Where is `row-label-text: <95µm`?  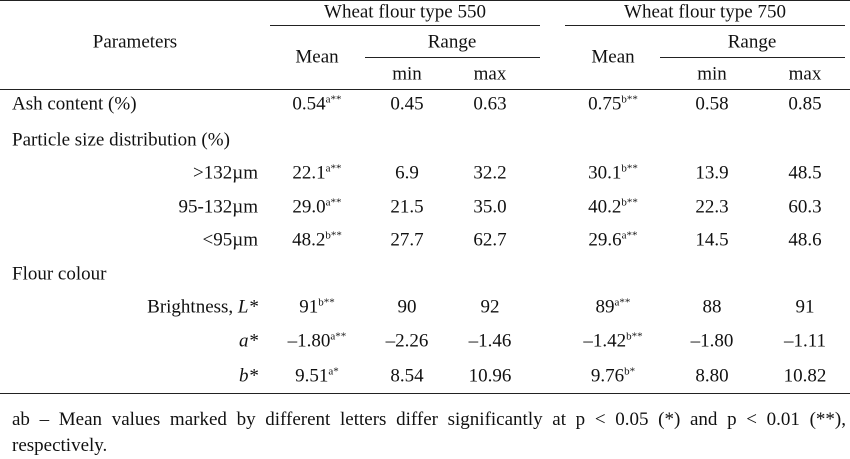 row-label-text: <95µm is located at coordinates (230, 240).